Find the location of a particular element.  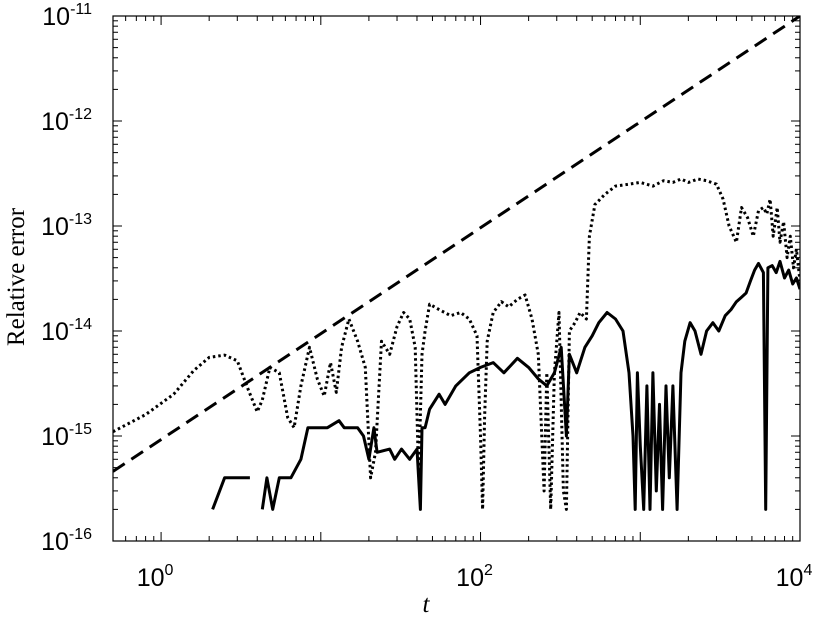

y-tick-label: 10-15 is located at coordinates (66, 436).